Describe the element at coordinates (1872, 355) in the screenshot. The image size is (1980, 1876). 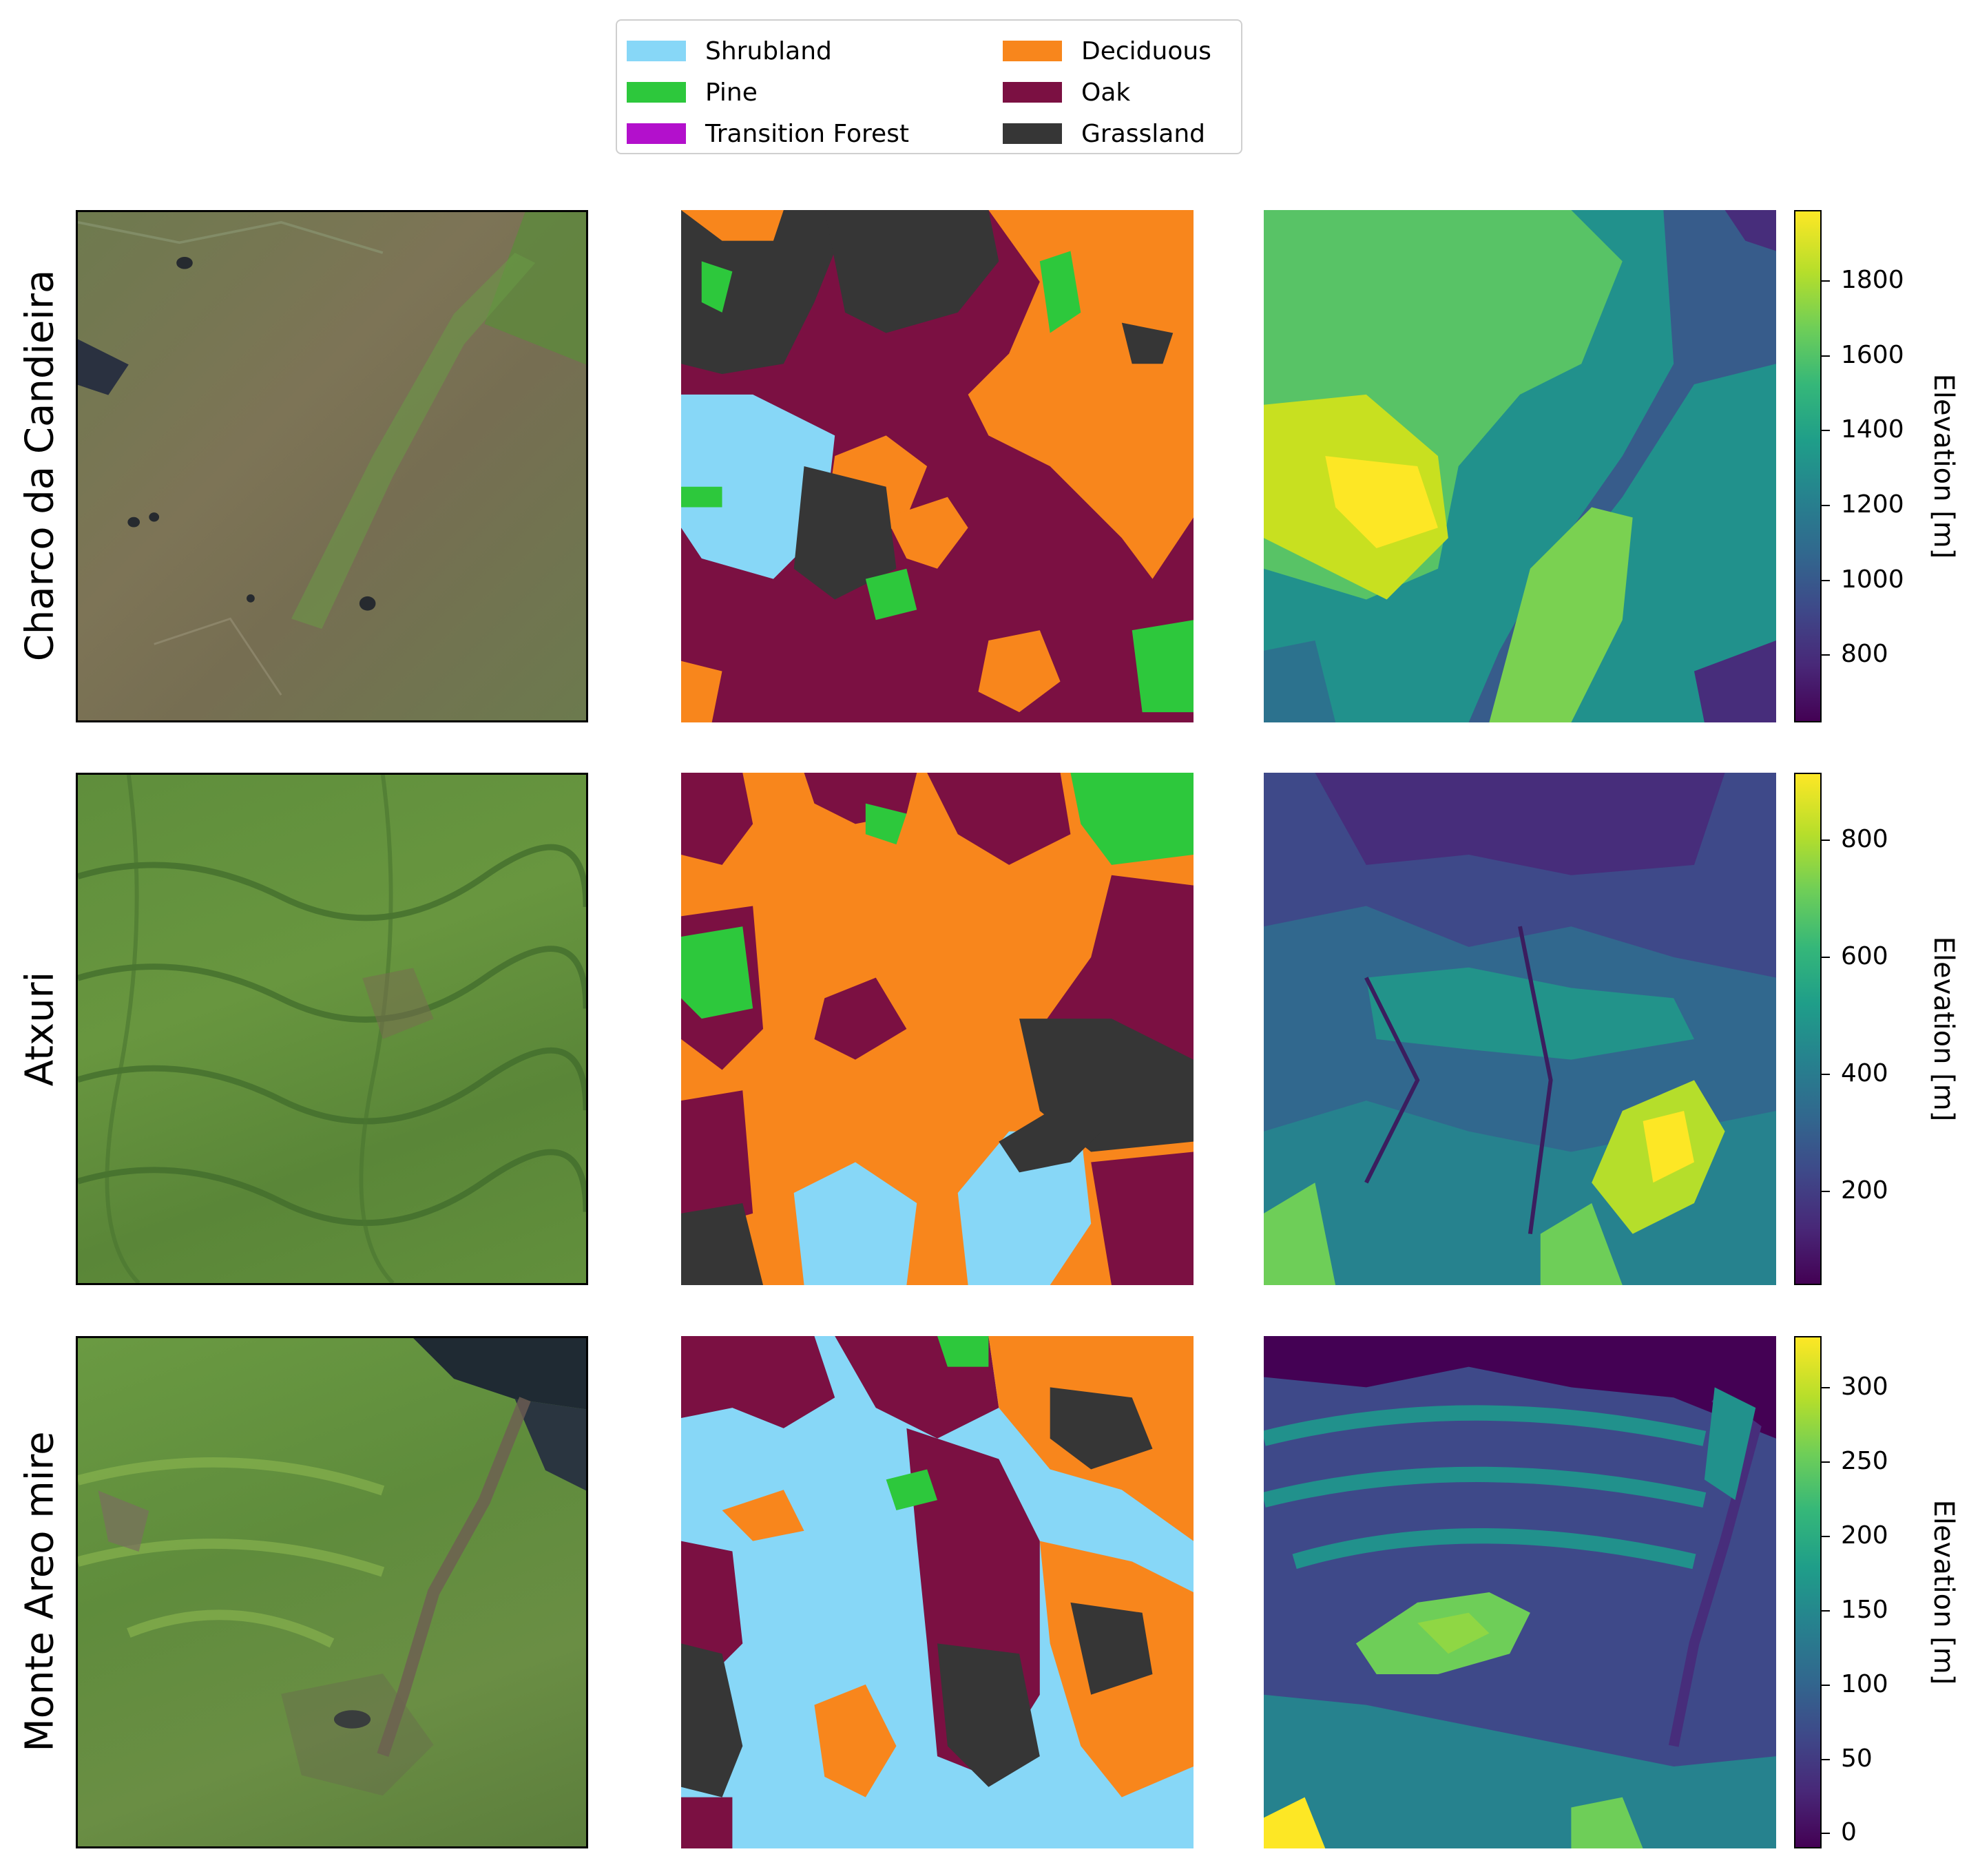
I see `tick-label: 1600` at that location.